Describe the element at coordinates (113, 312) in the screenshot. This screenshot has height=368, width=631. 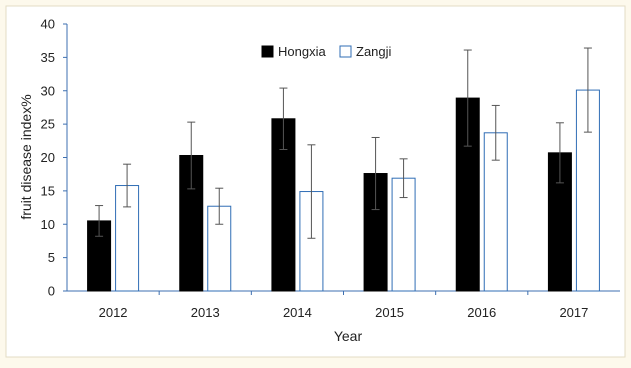
I see `x-tick-label: 2012` at that location.